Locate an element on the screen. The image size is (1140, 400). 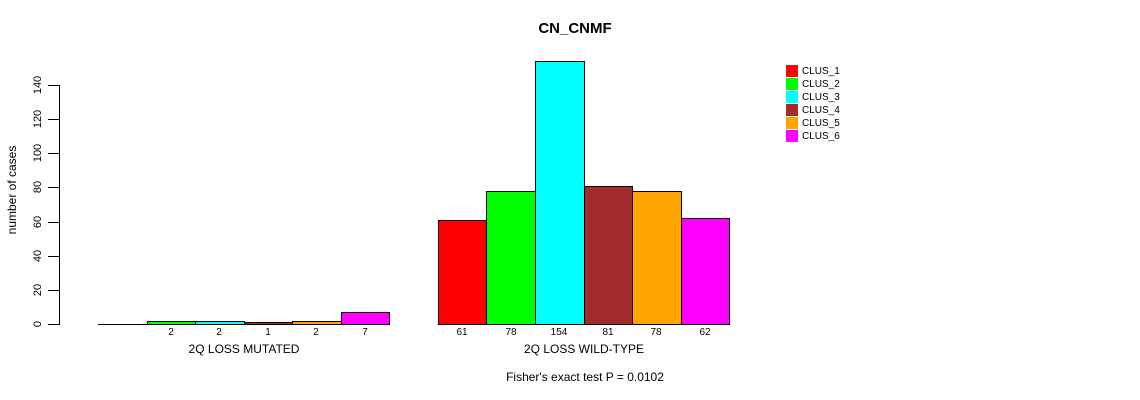
bar-value-label: 61 is located at coordinates (462, 332).